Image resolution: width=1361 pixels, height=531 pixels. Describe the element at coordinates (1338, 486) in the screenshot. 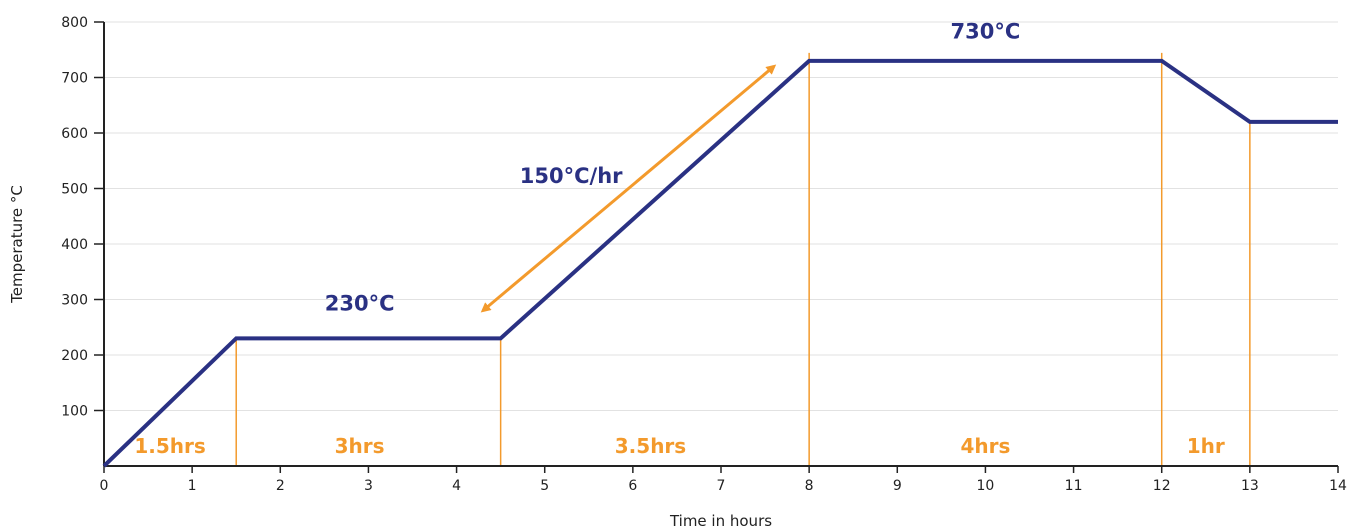

I see `x-tick-label: 14` at that location.